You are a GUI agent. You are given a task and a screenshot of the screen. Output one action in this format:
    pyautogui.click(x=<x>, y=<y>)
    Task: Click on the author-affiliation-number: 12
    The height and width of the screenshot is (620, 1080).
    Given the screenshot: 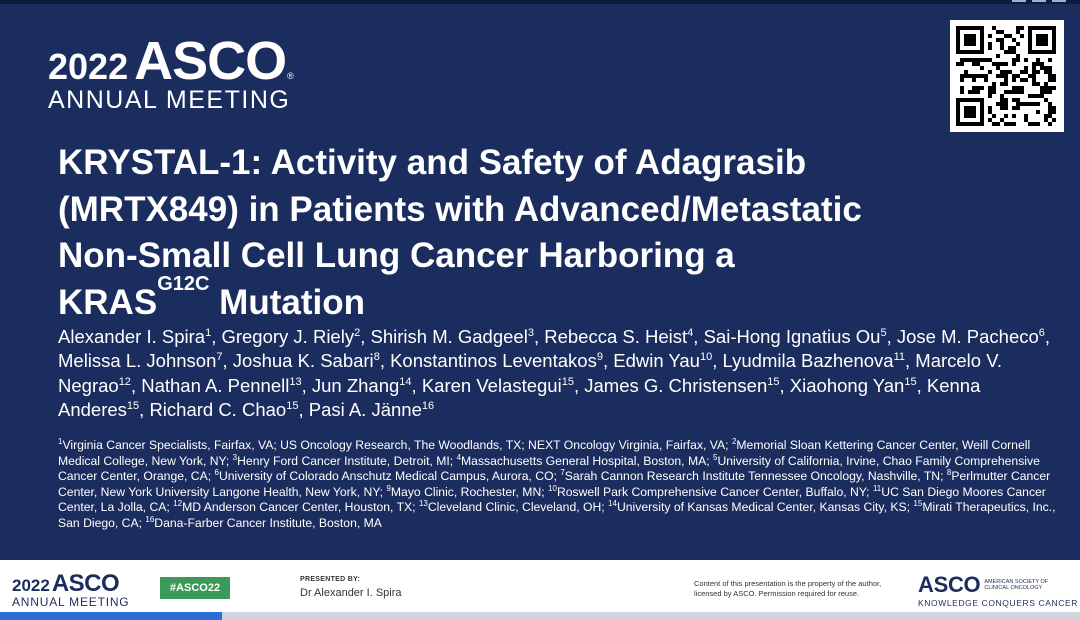 What is the action you would take?
    pyautogui.click(x=124, y=381)
    